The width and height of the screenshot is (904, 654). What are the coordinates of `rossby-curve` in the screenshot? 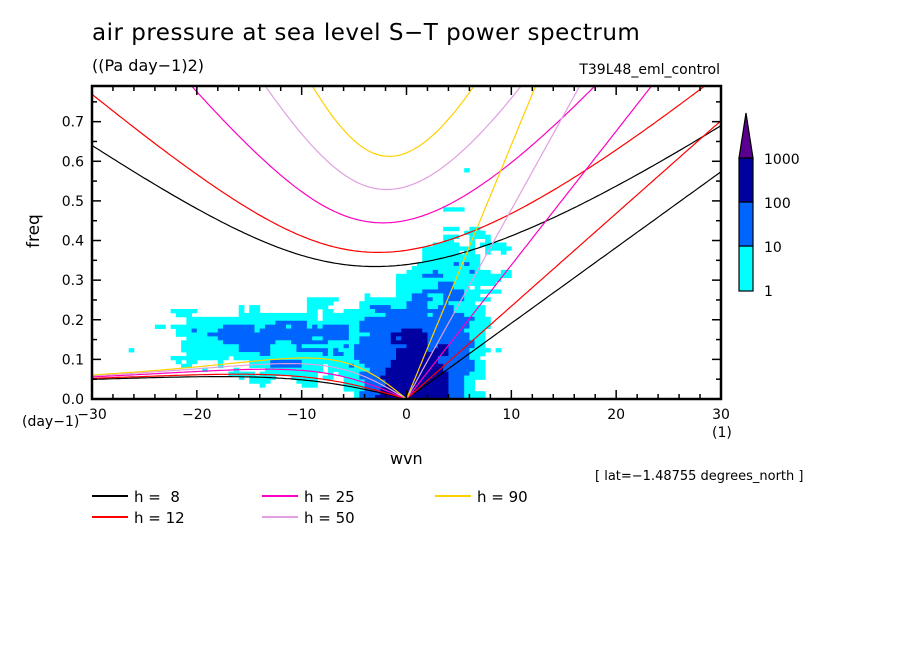 It's located at (249, 387).